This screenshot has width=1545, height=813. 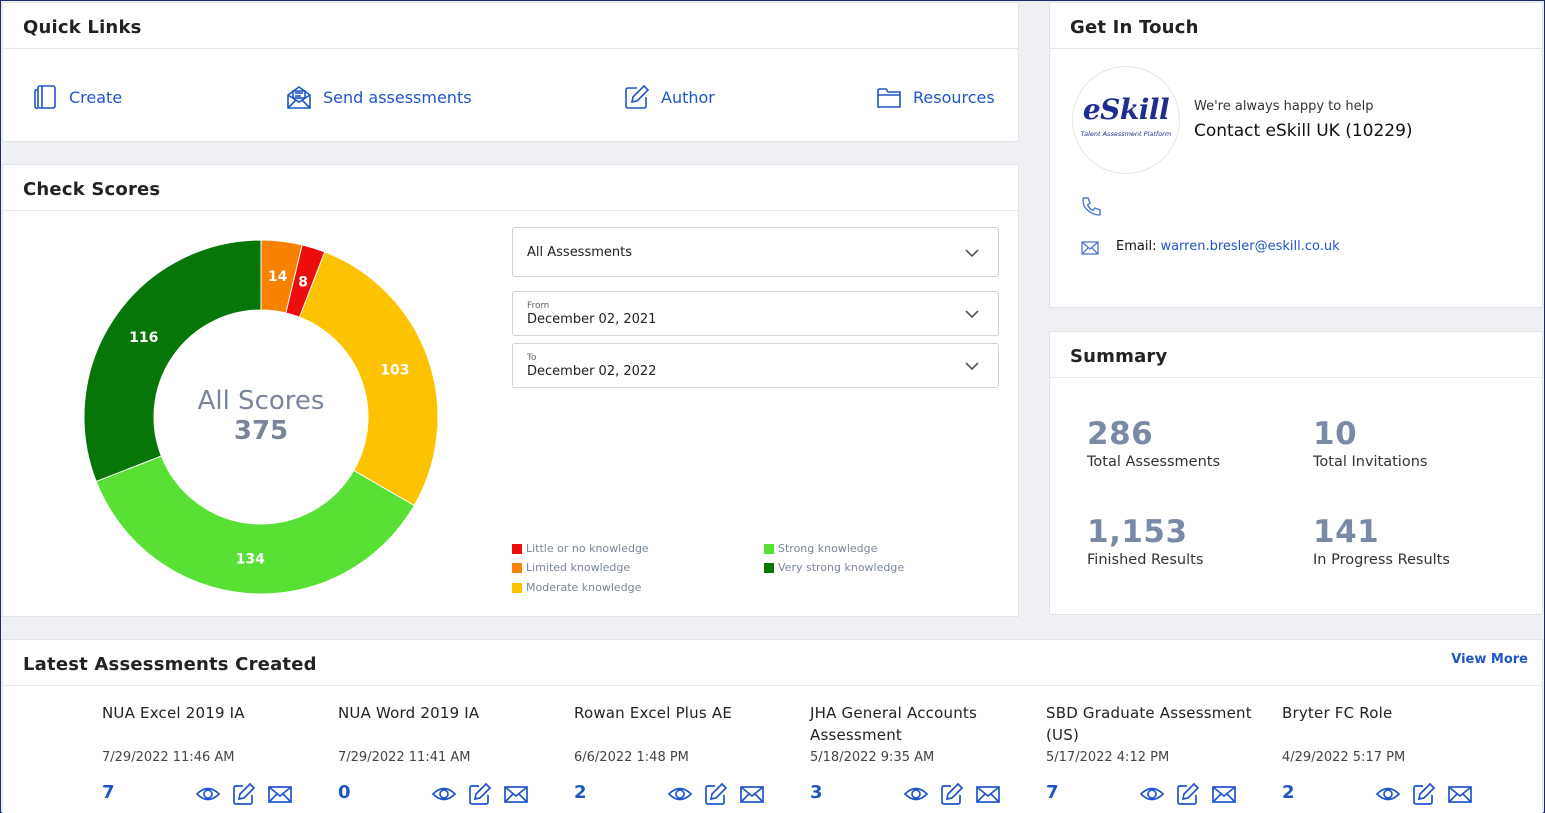 What do you see at coordinates (1337, 713) in the screenshot?
I see `assessment-name: Bryter FC Role` at bounding box center [1337, 713].